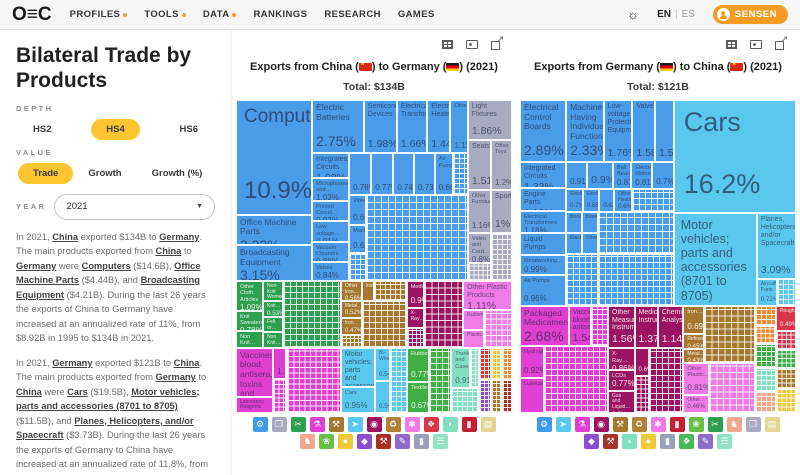 The image size is (800, 475). What do you see at coordinates (412, 424) in the screenshot?
I see `category-icon-plastics-rubbers: ✱` at bounding box center [412, 424].